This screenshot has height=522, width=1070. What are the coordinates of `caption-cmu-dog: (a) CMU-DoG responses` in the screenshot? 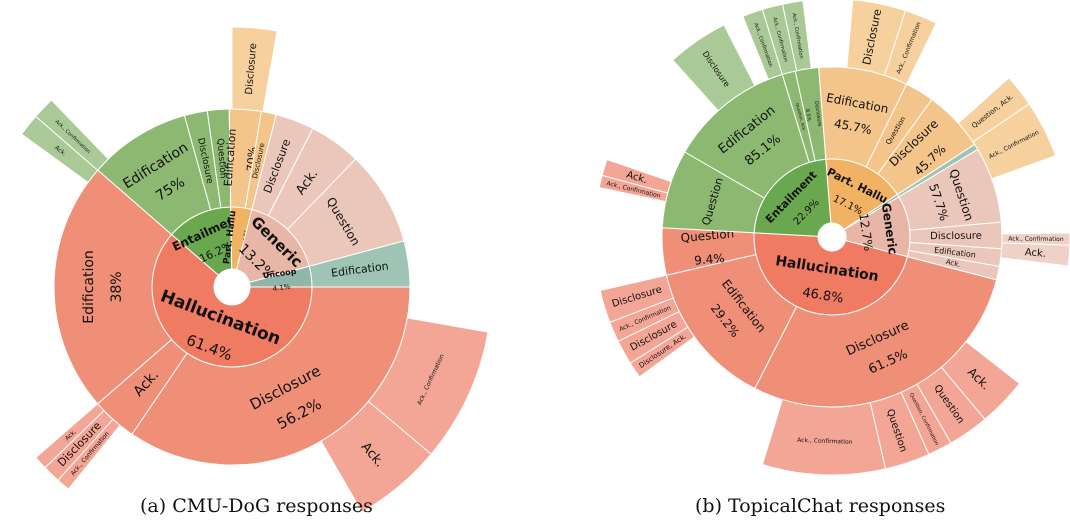 It's located at (256, 506).